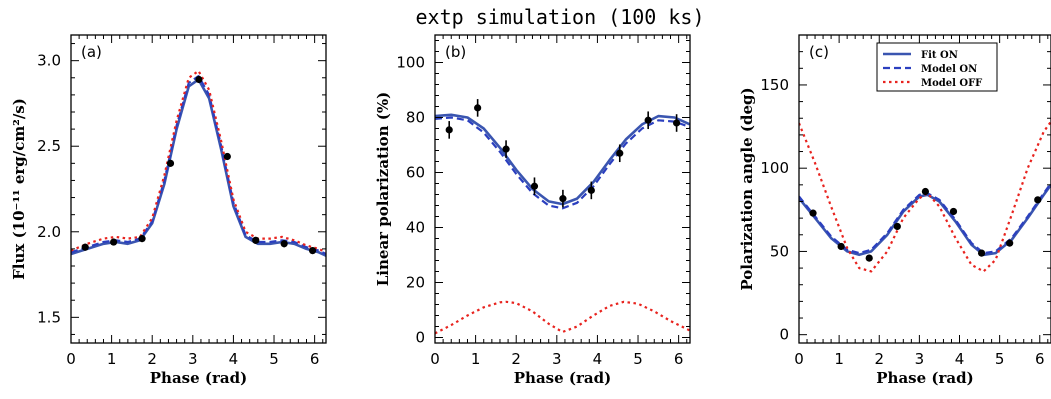 Image resolution: width=1051 pixels, height=399 pixels. Describe the element at coordinates (383, 189) in the screenshot. I see `y-axis-label: Linear polarization (%)` at that location.